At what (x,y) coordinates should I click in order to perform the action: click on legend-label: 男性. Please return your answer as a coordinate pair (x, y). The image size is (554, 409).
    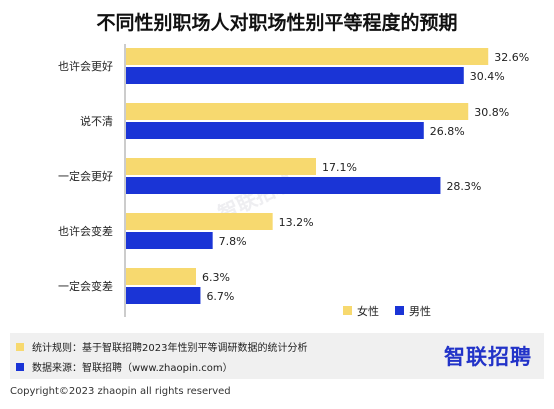
    Looking at the image, I should click on (420, 311).